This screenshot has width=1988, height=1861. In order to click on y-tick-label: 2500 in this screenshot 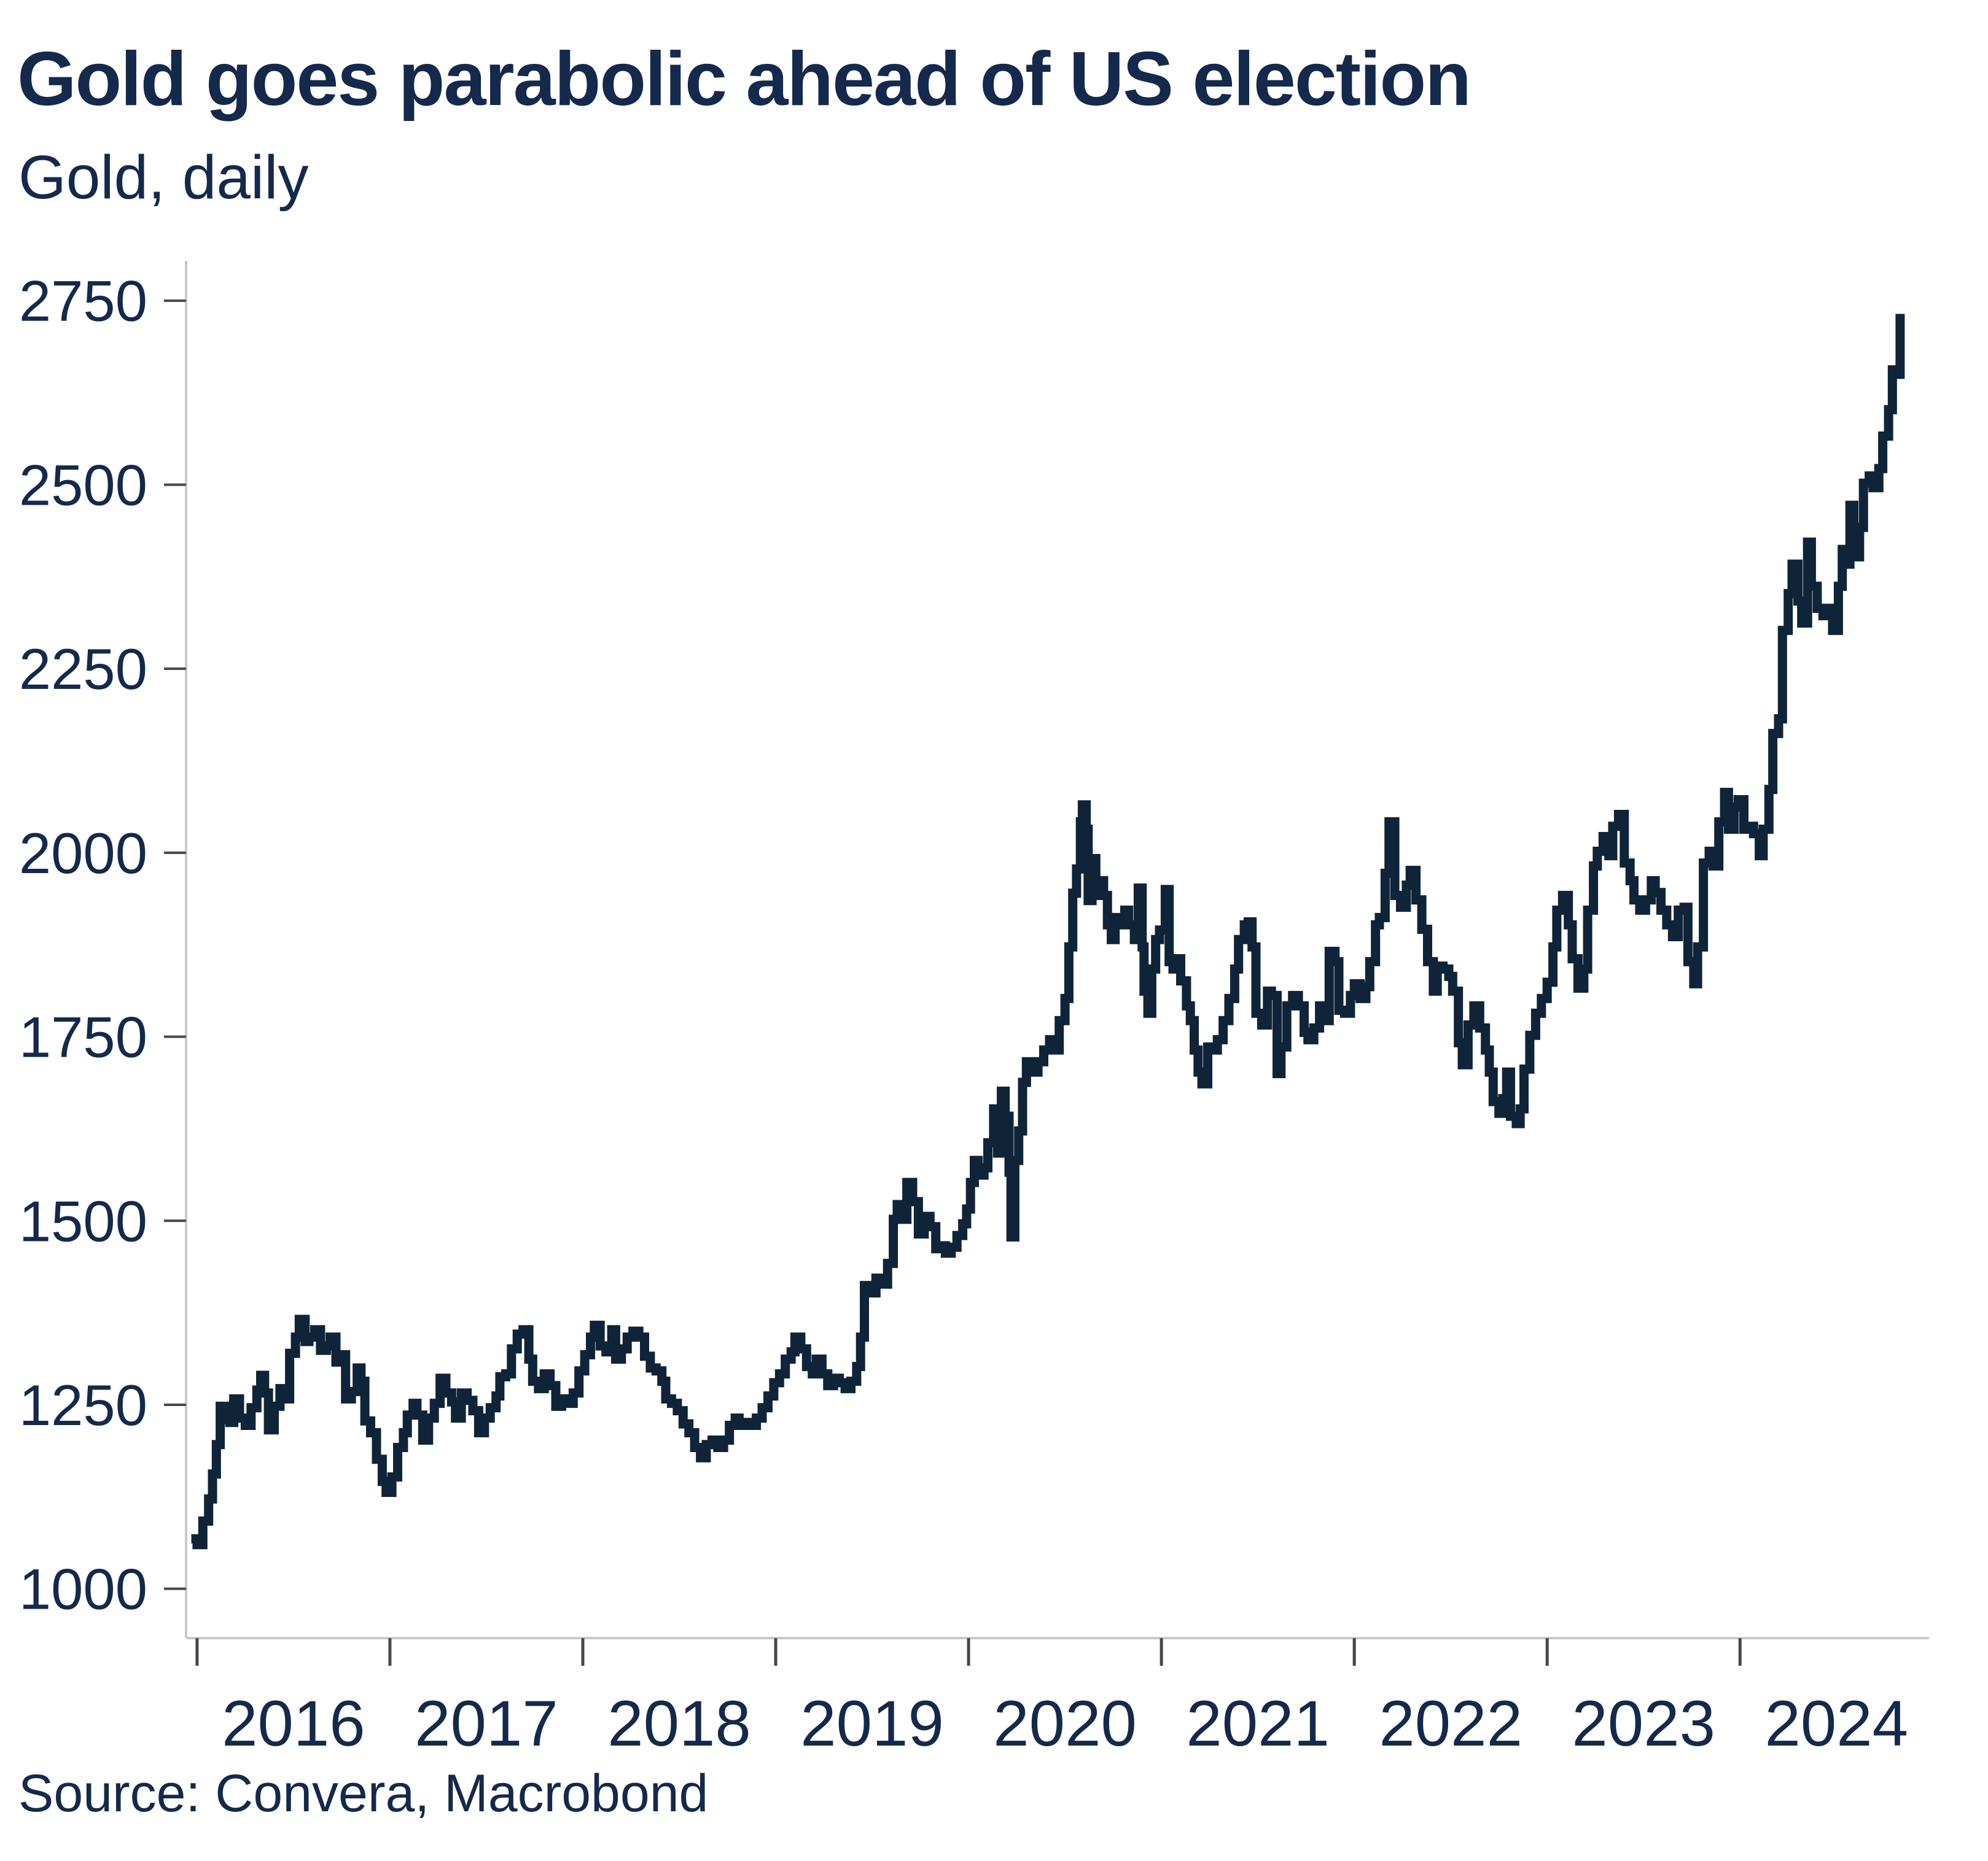, I will do `click(83, 485)`.